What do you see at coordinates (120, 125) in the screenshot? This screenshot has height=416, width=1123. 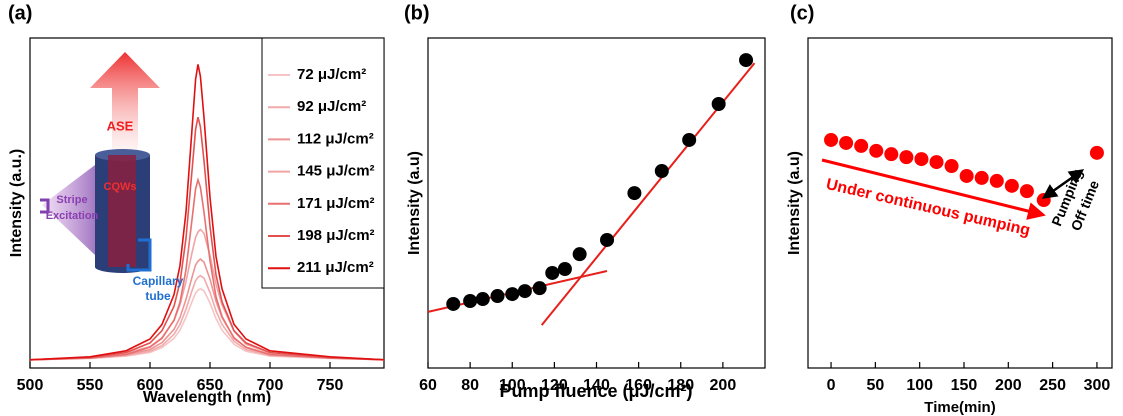 I see `annotation: ASE` at bounding box center [120, 125].